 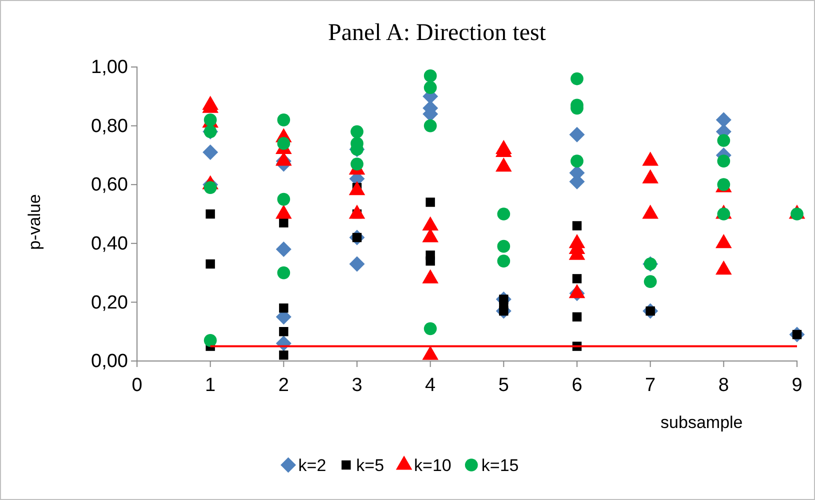 I want to click on x-tick-label: 1, so click(x=210, y=385).